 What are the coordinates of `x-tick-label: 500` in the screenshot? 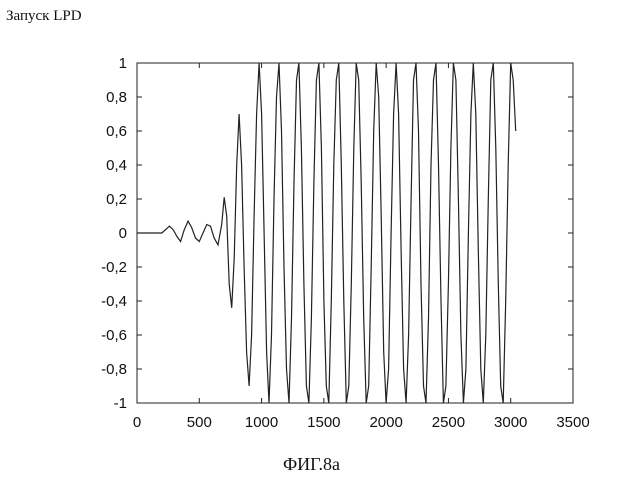 It's located at (199, 422).